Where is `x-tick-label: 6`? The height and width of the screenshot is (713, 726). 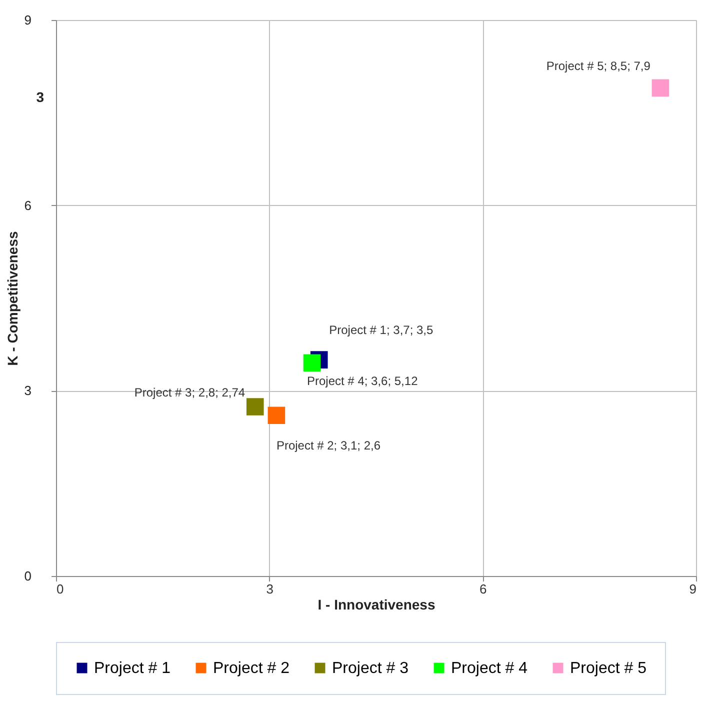 x-tick-label: 6 is located at coordinates (483, 589).